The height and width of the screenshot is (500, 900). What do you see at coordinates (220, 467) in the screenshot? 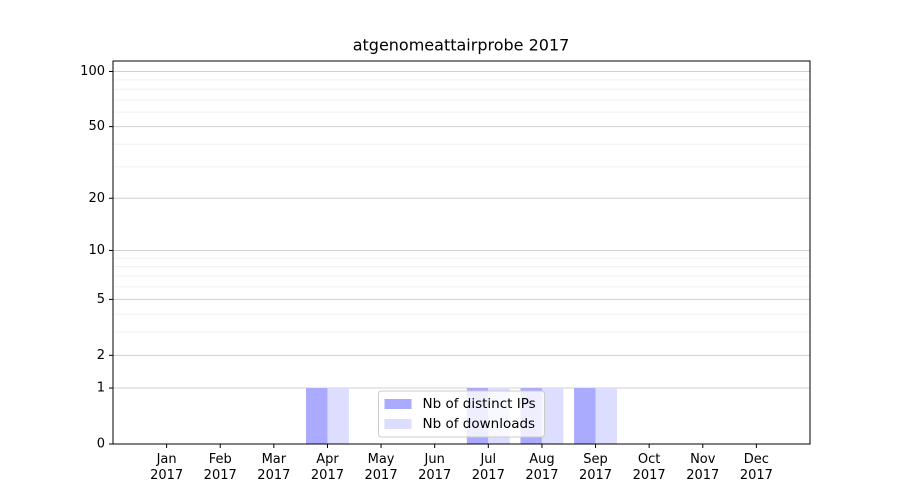
I see `x-tick-label: Feb 2017` at bounding box center [220, 467].